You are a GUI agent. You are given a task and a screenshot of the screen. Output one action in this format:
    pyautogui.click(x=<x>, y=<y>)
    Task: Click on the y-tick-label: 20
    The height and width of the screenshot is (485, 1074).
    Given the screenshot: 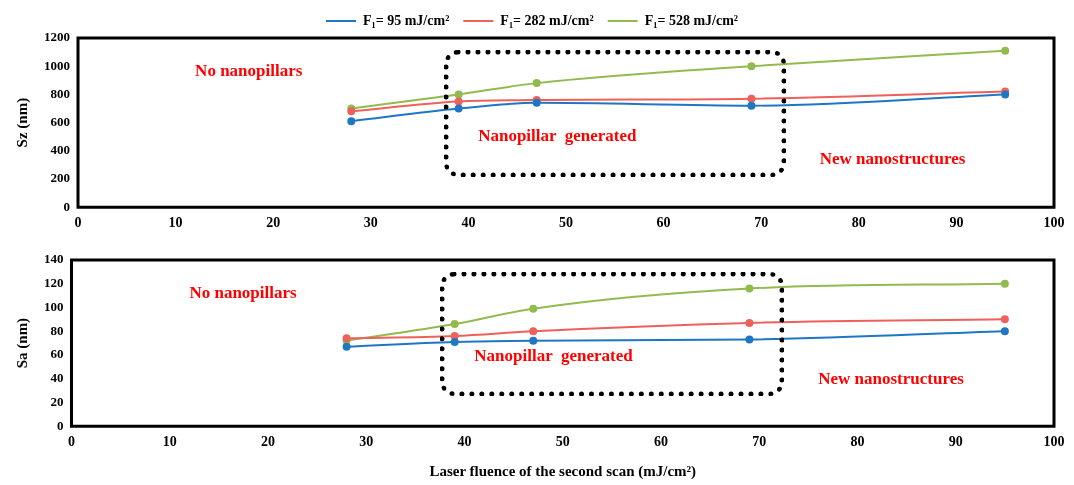 What is the action you would take?
    pyautogui.click(x=57, y=401)
    